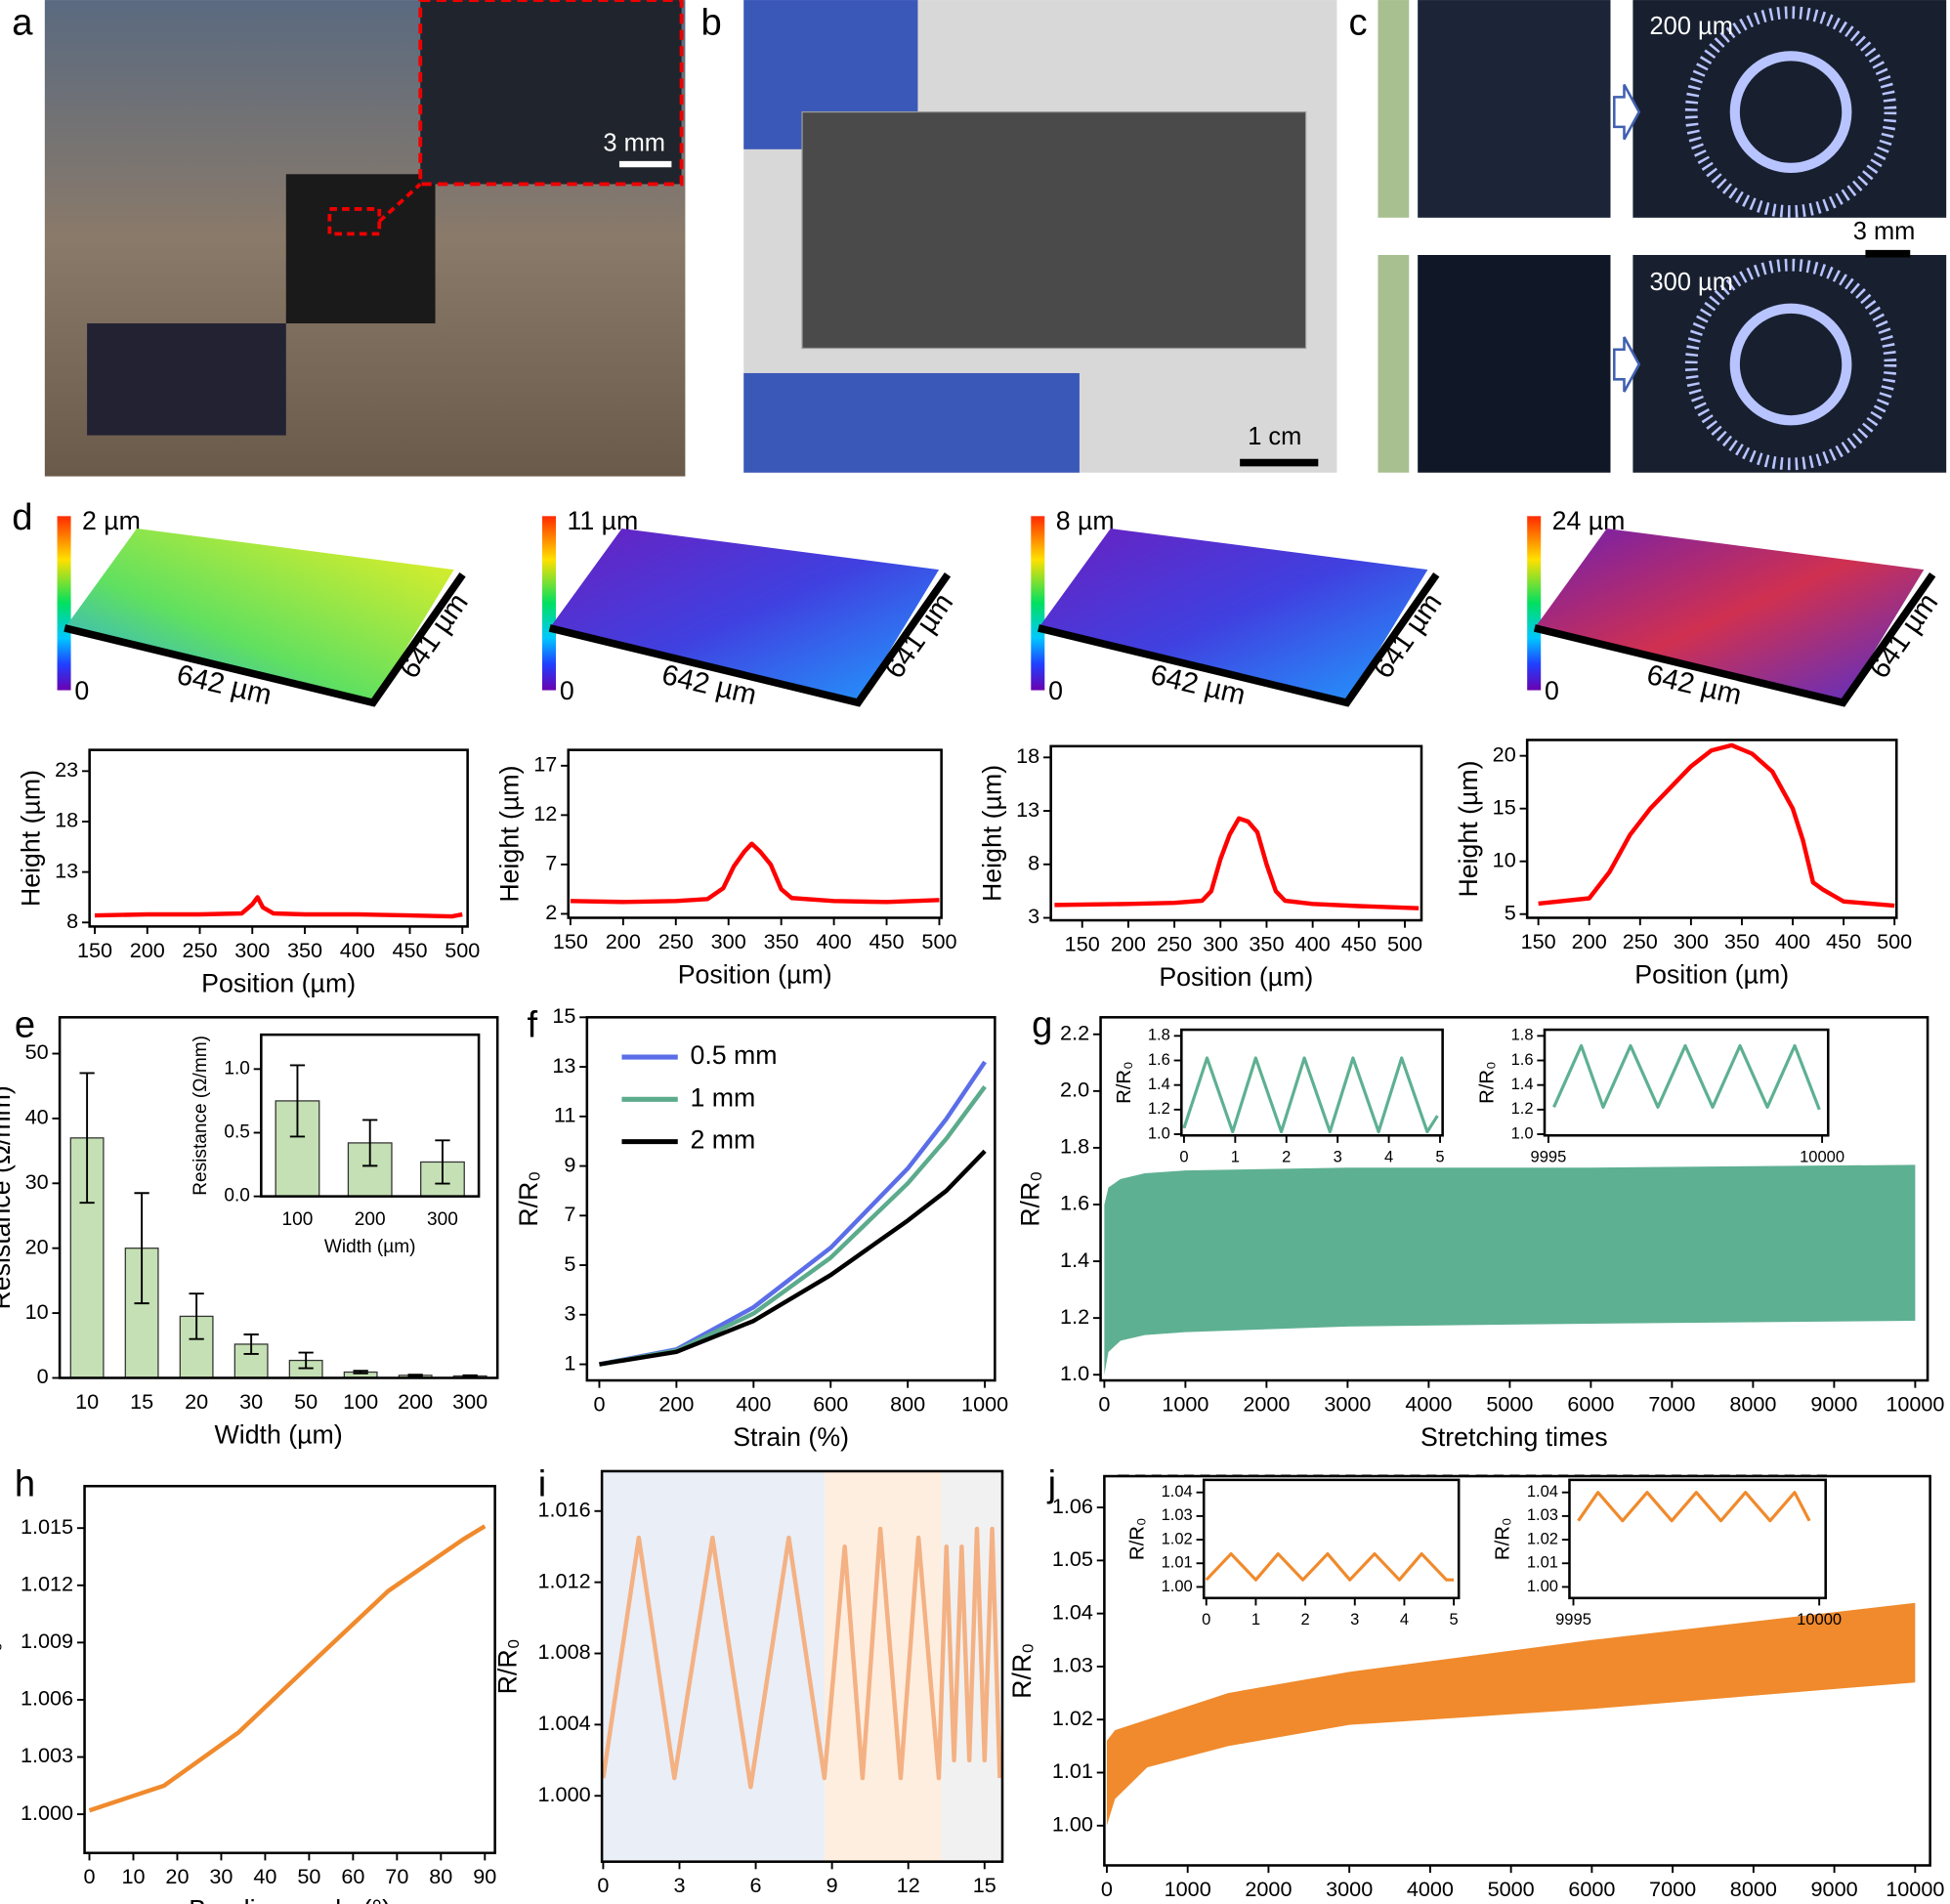 Image resolution: width=1950 pixels, height=1904 pixels. I want to click on x-tick-label: 2, so click(1304, 1619).